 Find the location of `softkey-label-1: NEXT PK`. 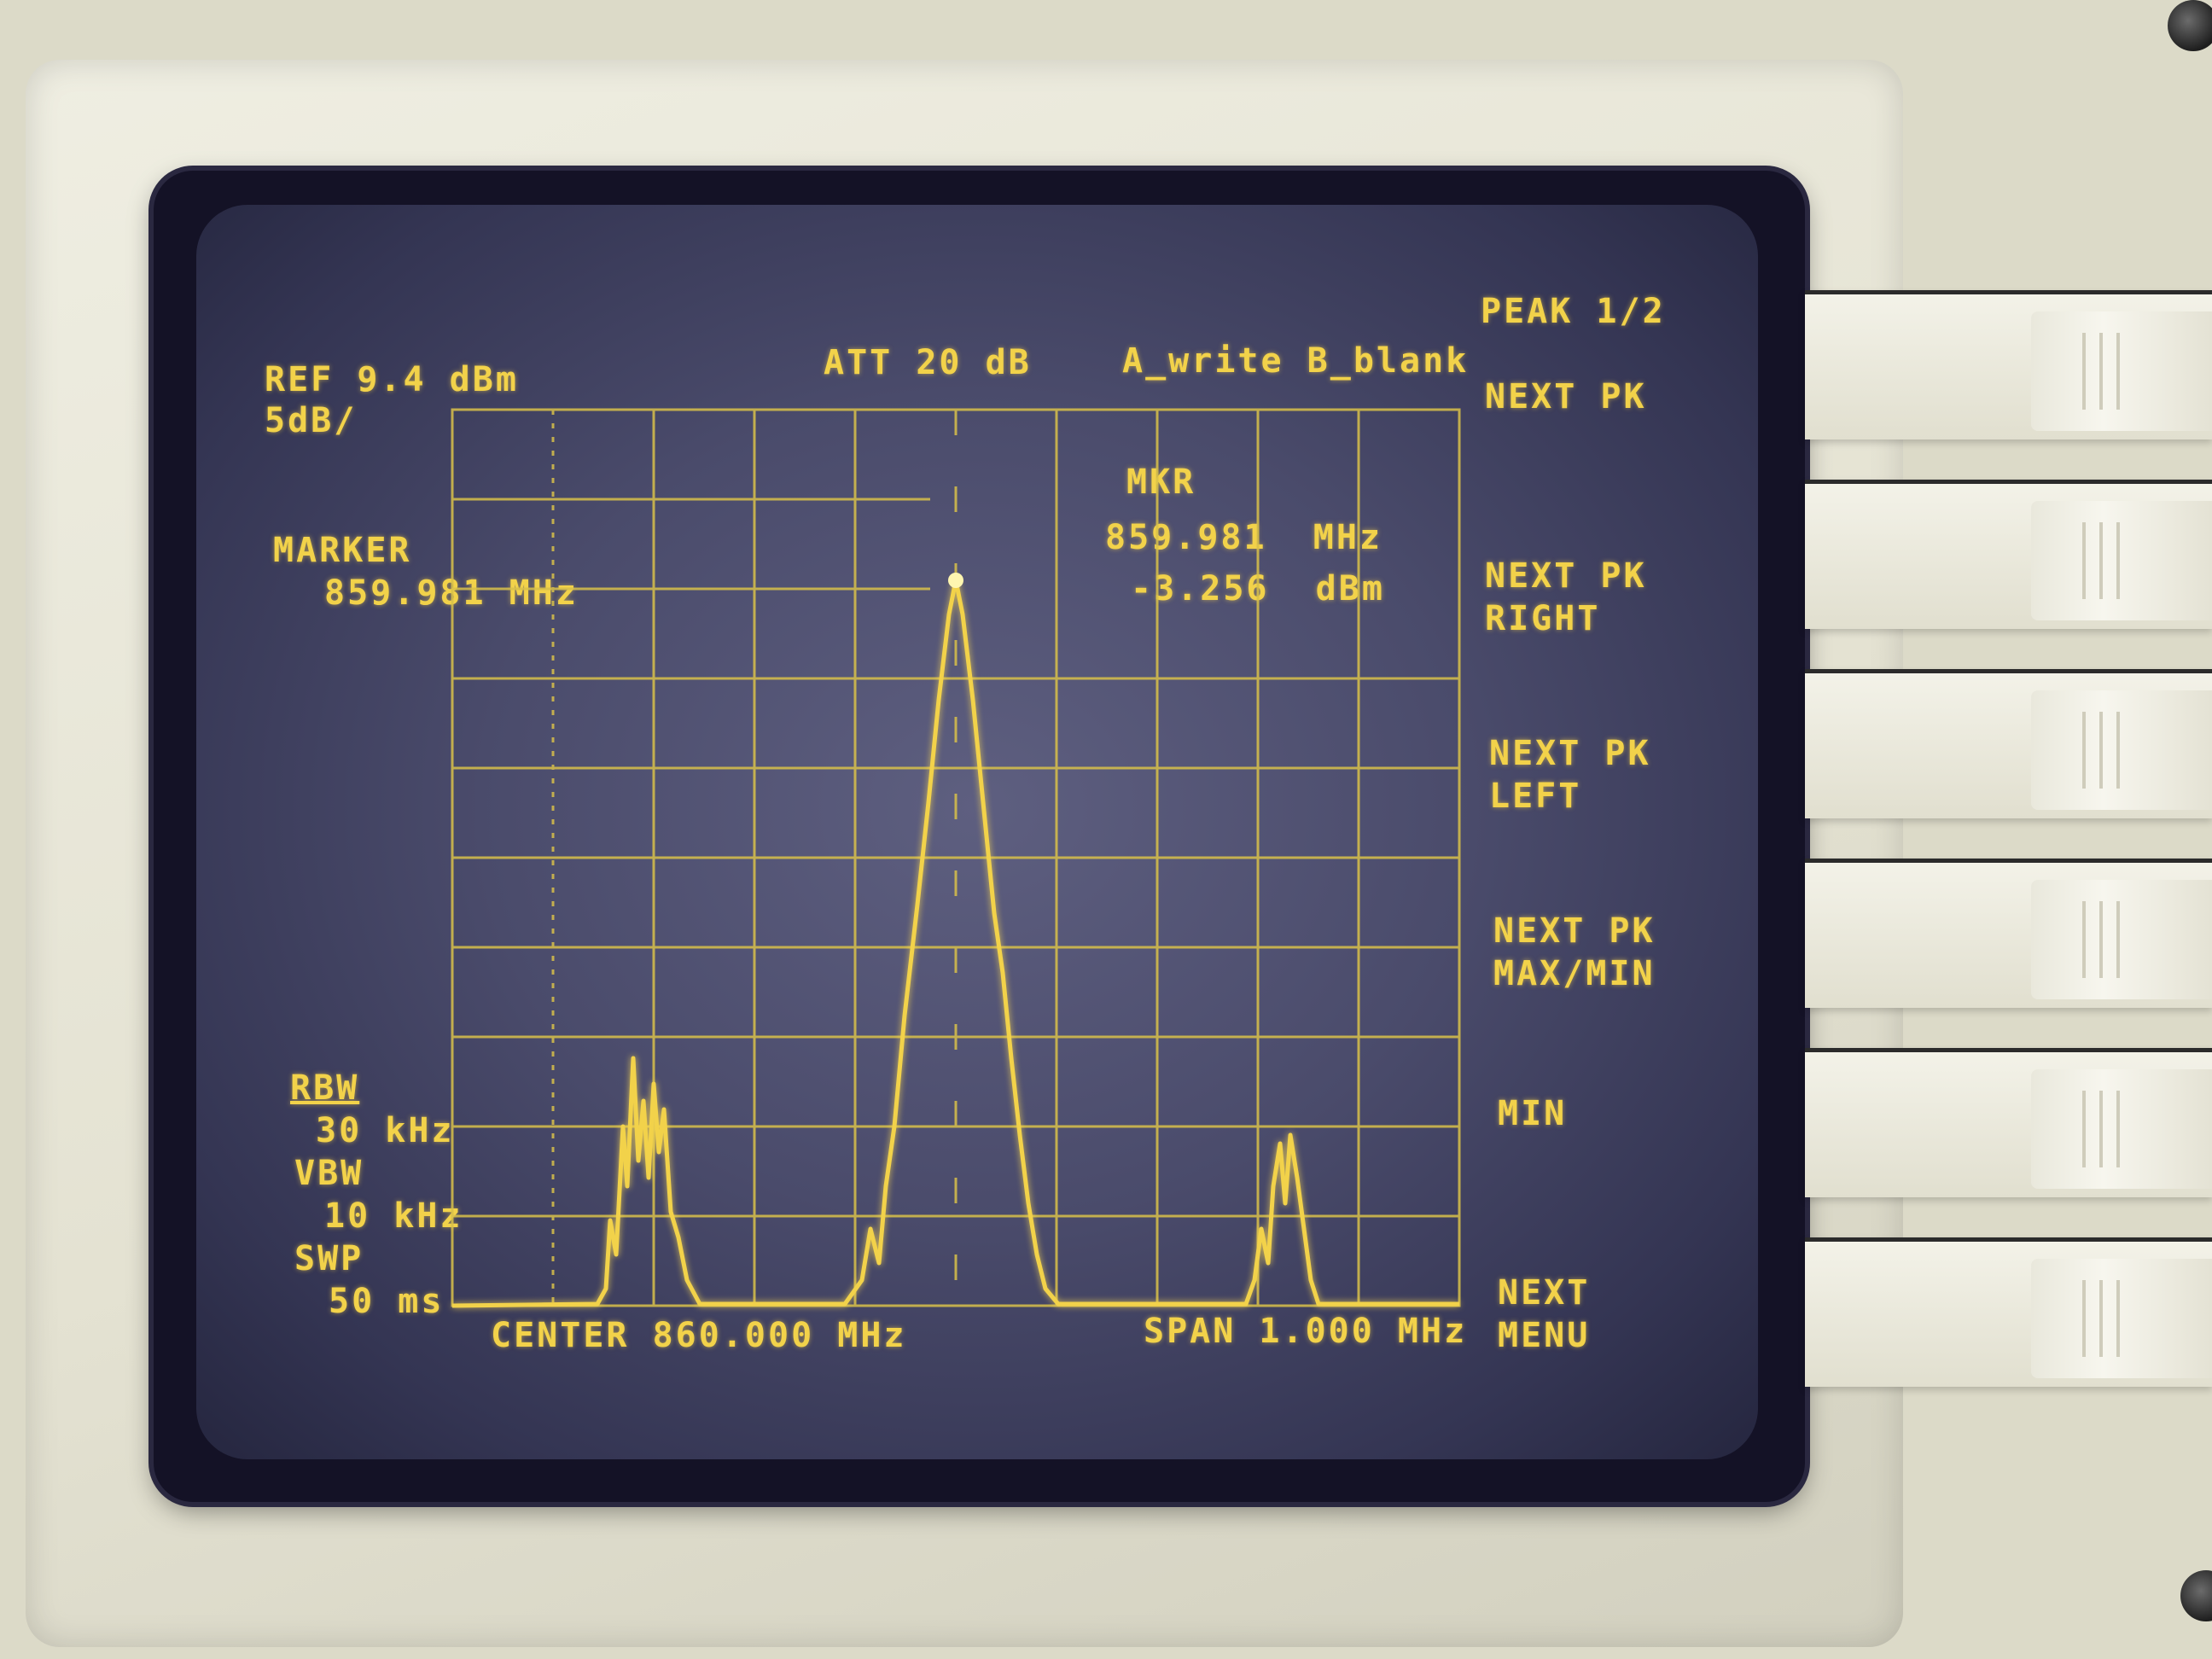

softkey-label-1: NEXT PK is located at coordinates (1566, 396).